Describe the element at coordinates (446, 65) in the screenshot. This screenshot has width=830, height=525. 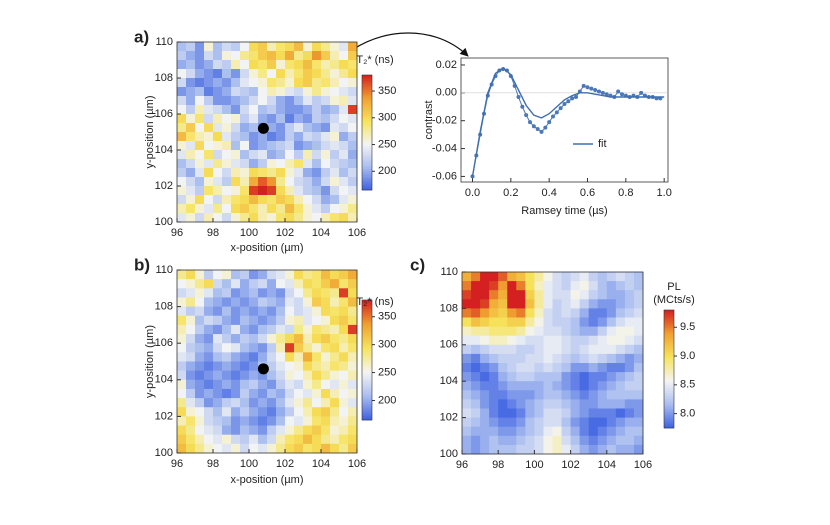
I see `y-tick-label: 0.02` at that location.